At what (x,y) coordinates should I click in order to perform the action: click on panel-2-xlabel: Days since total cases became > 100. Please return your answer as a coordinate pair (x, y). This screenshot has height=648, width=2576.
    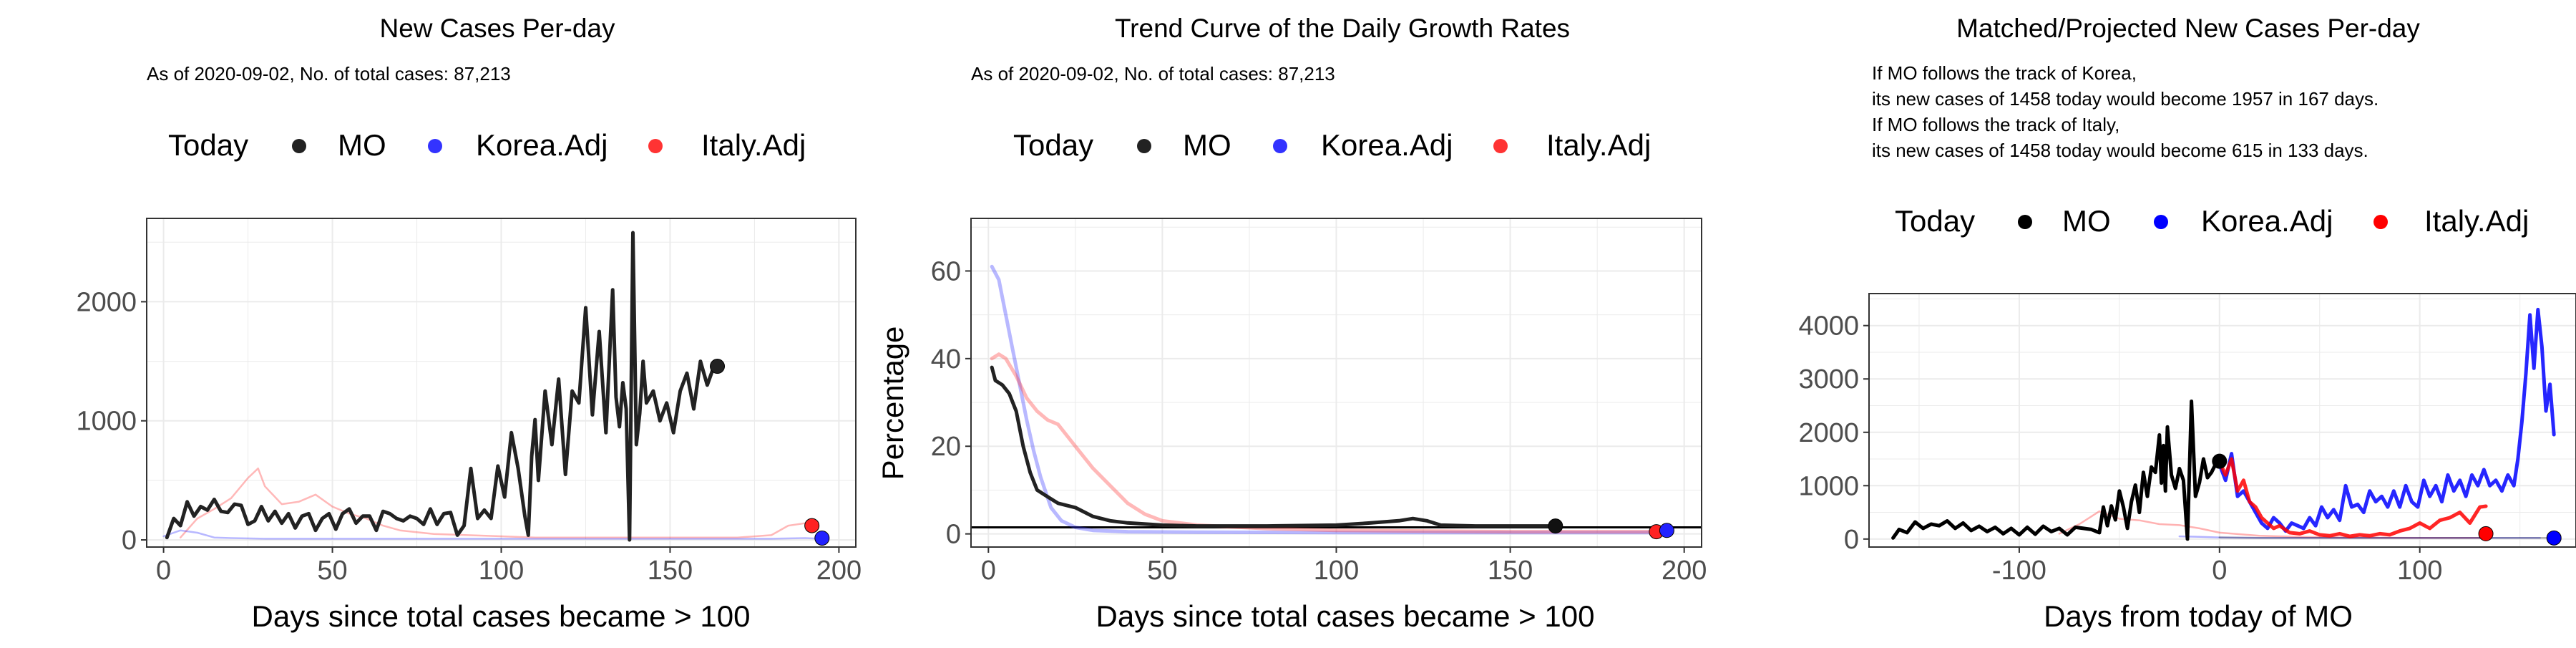
    Looking at the image, I should click on (1345, 616).